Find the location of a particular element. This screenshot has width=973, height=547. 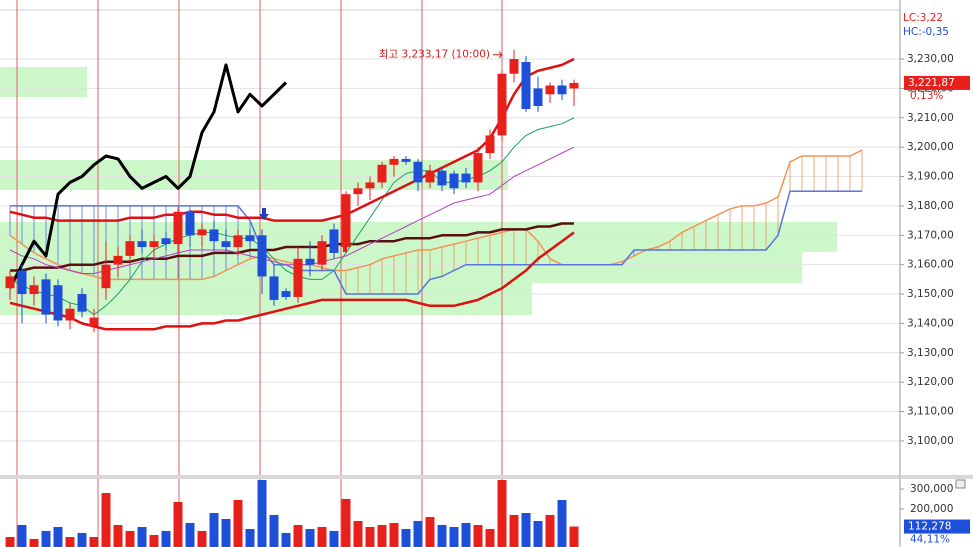

y-tick-label: 3,120,00 is located at coordinates (930, 382).